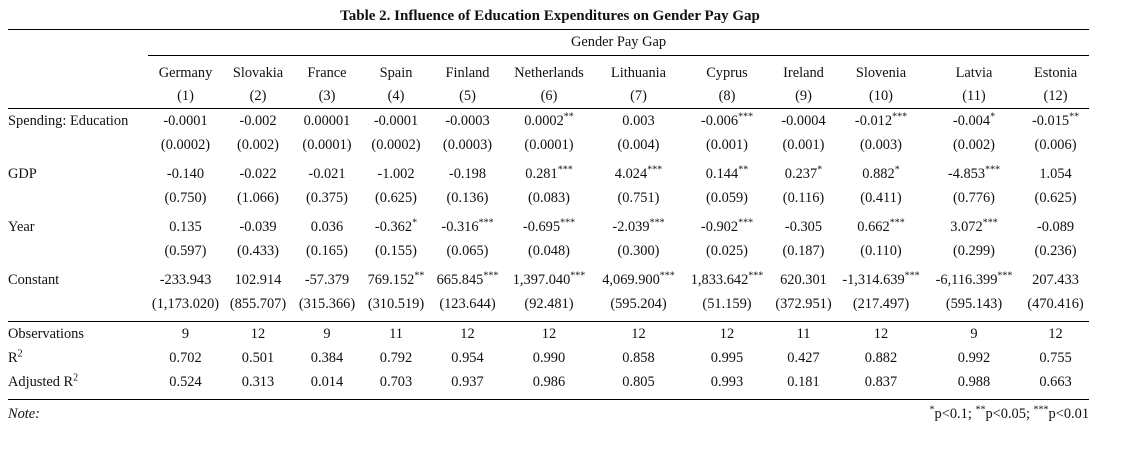  I want to click on statistic-cell: 0.792, so click(396, 357).